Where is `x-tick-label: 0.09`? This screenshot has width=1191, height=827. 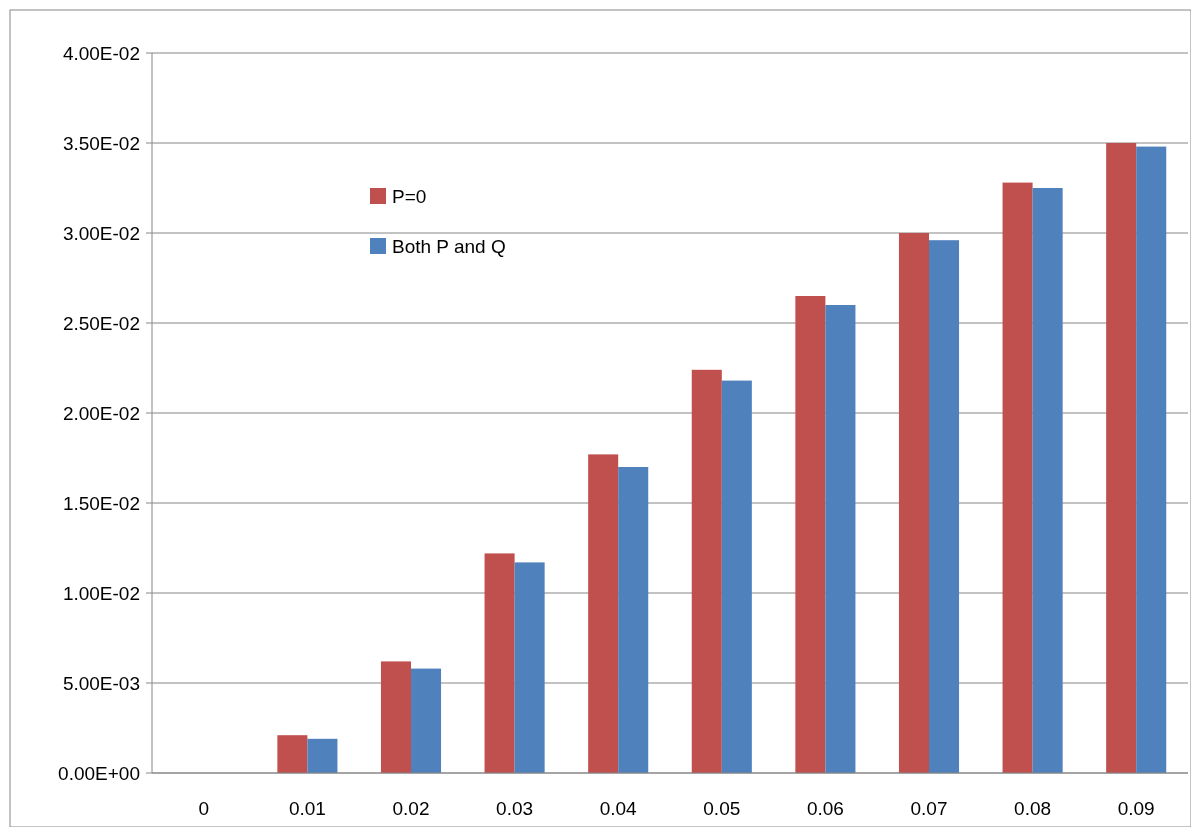 x-tick-label: 0.09 is located at coordinates (1136, 808).